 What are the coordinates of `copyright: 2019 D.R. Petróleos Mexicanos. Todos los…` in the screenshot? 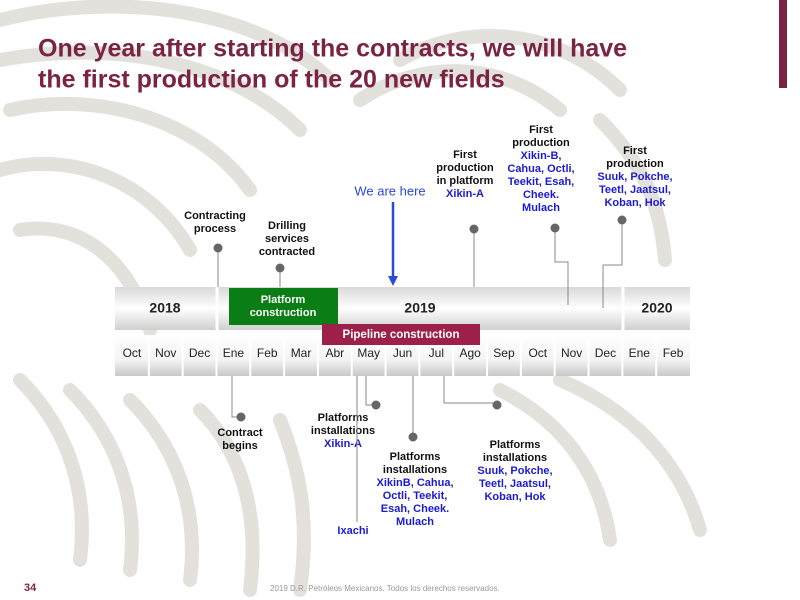 It's located at (385, 588).